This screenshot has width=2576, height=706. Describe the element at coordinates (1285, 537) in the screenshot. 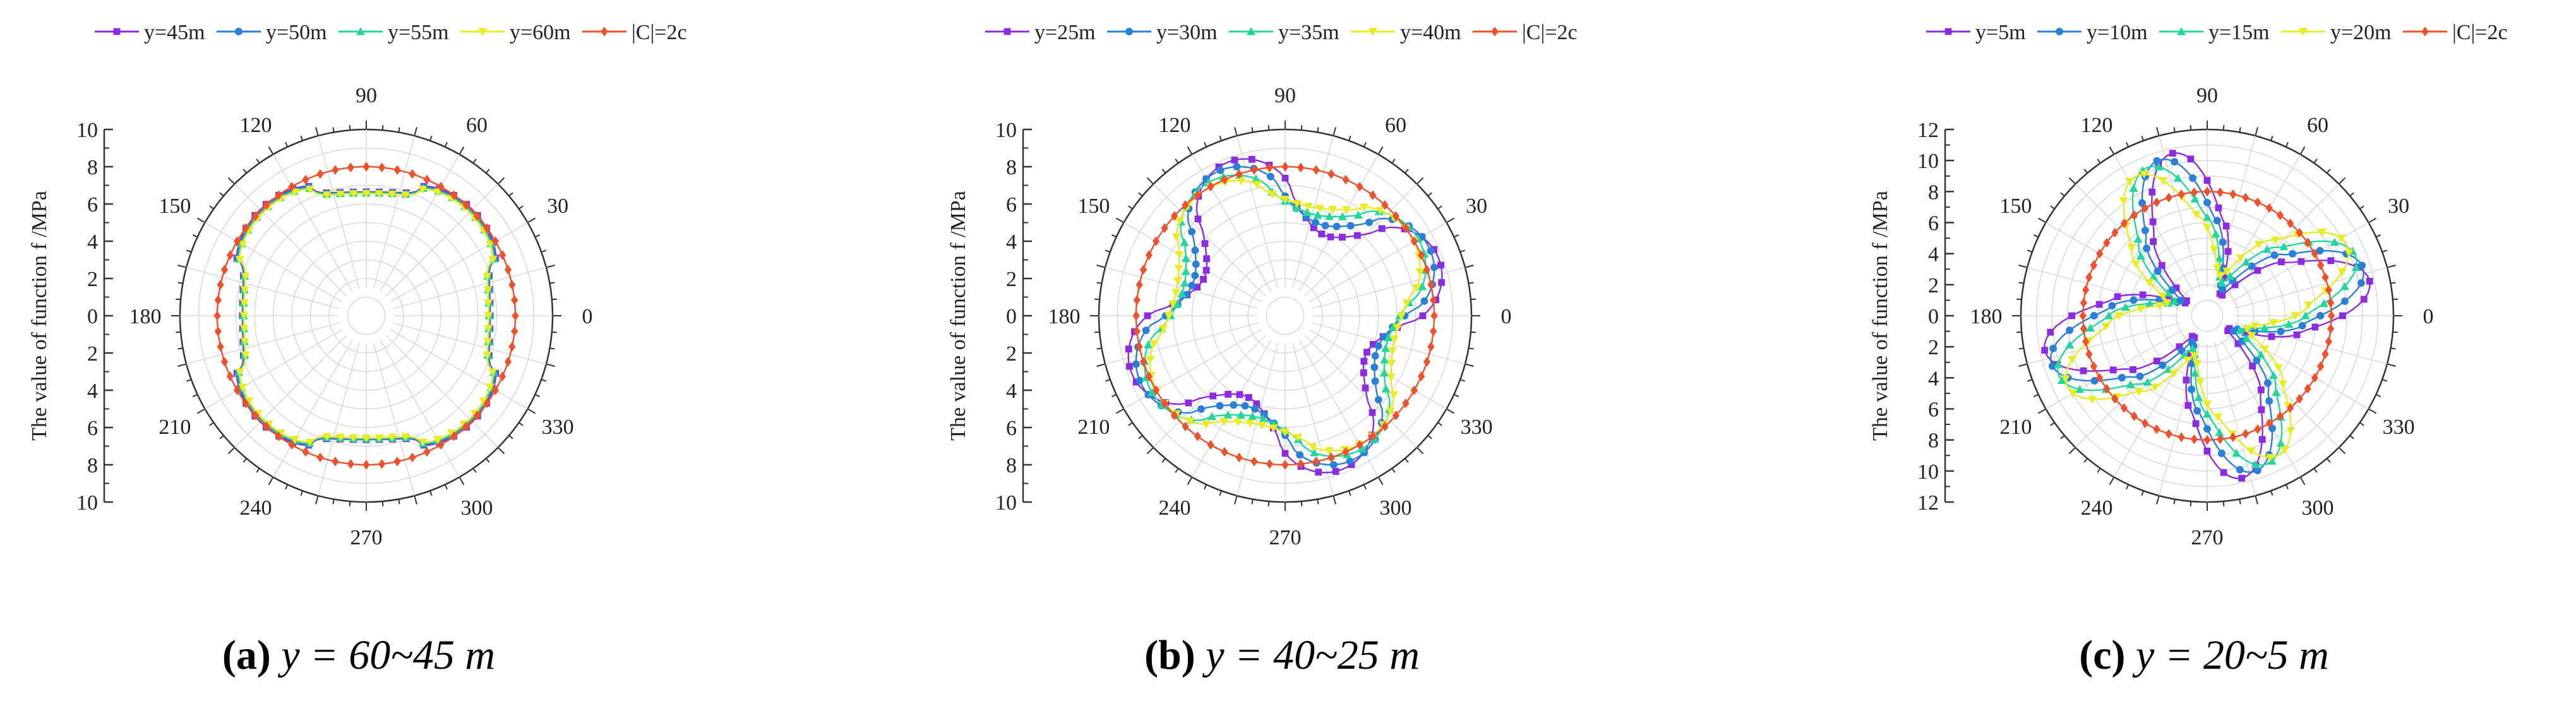

I see `angle-label: 270` at that location.